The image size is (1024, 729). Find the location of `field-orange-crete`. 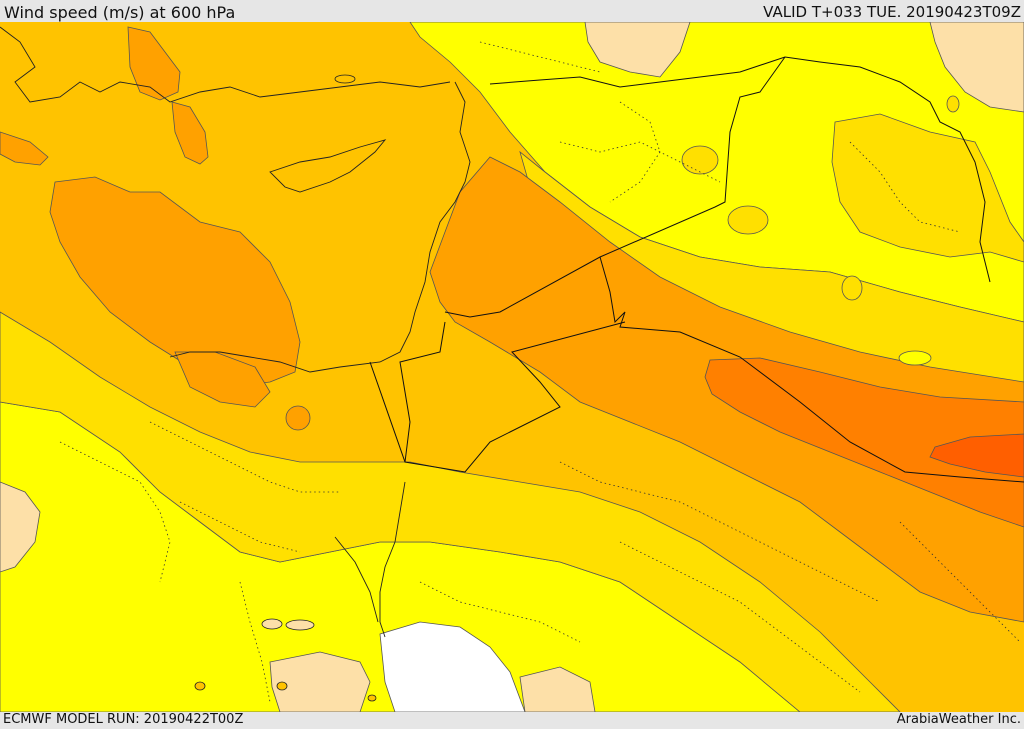

field-orange-crete is located at coordinates (190, 133).